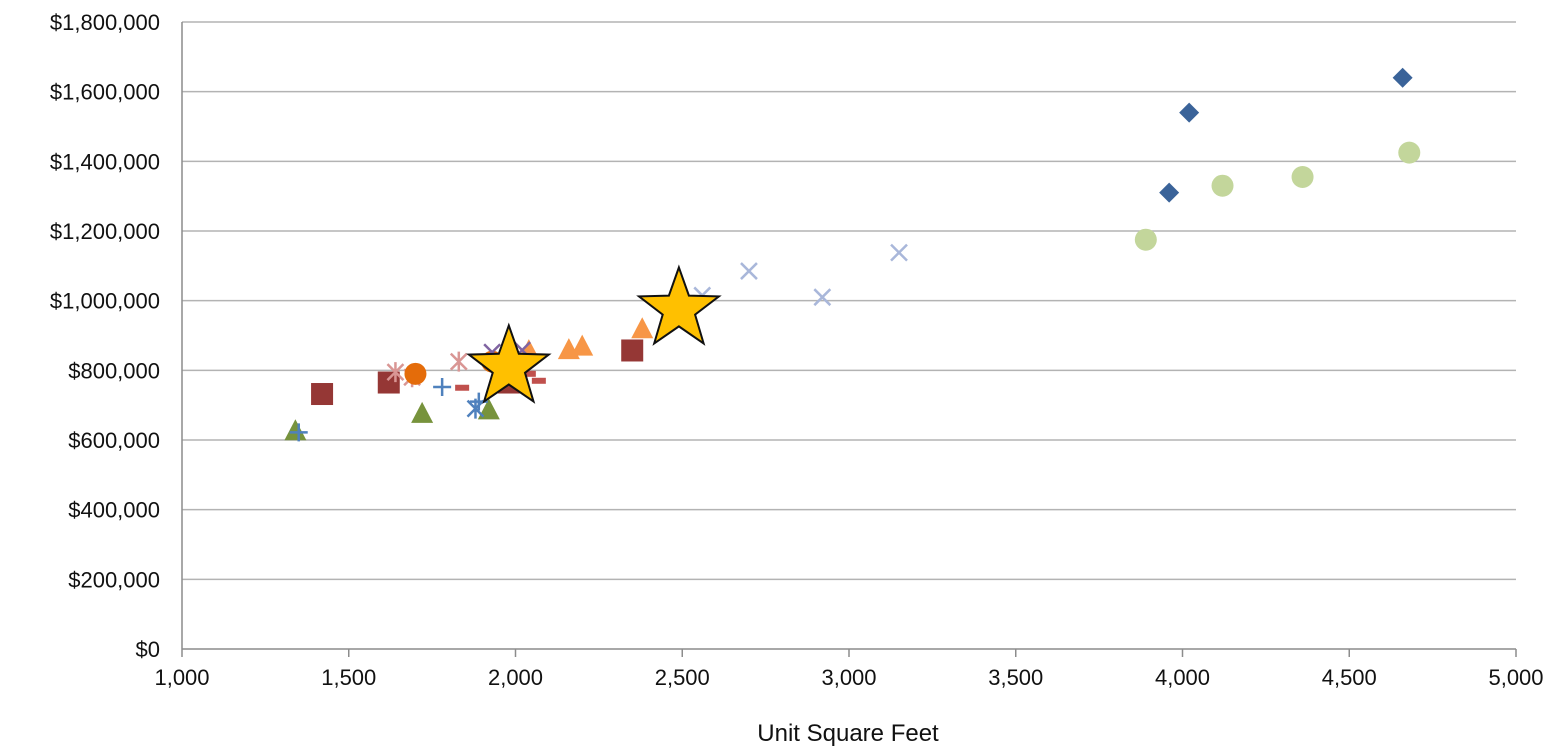 This screenshot has height=748, width=1560. I want to click on y-tick-label: $1,400,000, so click(105, 161).